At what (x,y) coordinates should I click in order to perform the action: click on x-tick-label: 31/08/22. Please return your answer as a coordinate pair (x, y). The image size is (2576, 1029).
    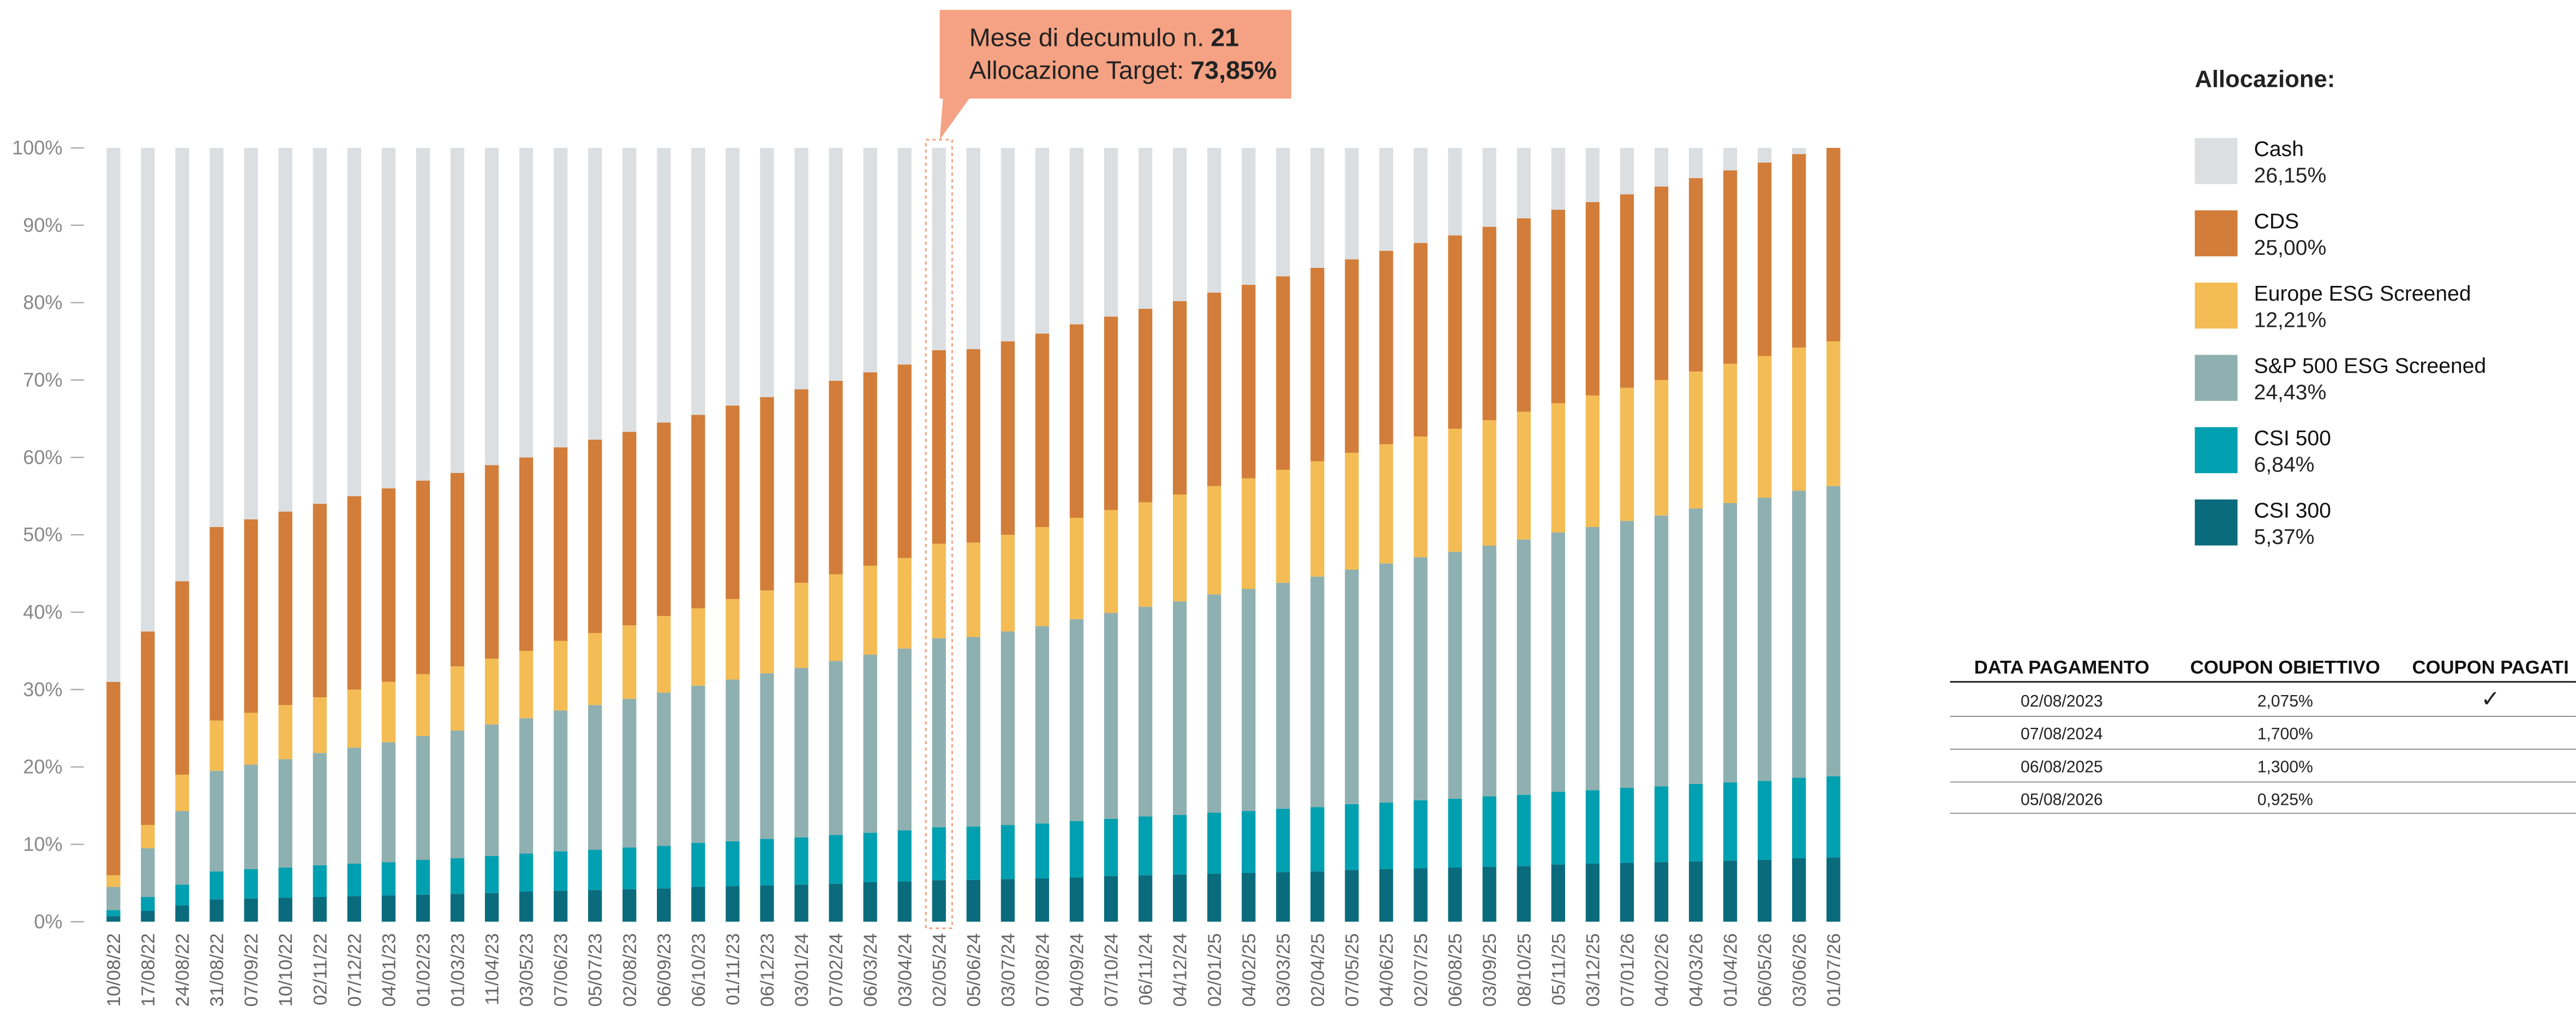
    Looking at the image, I should click on (217, 970).